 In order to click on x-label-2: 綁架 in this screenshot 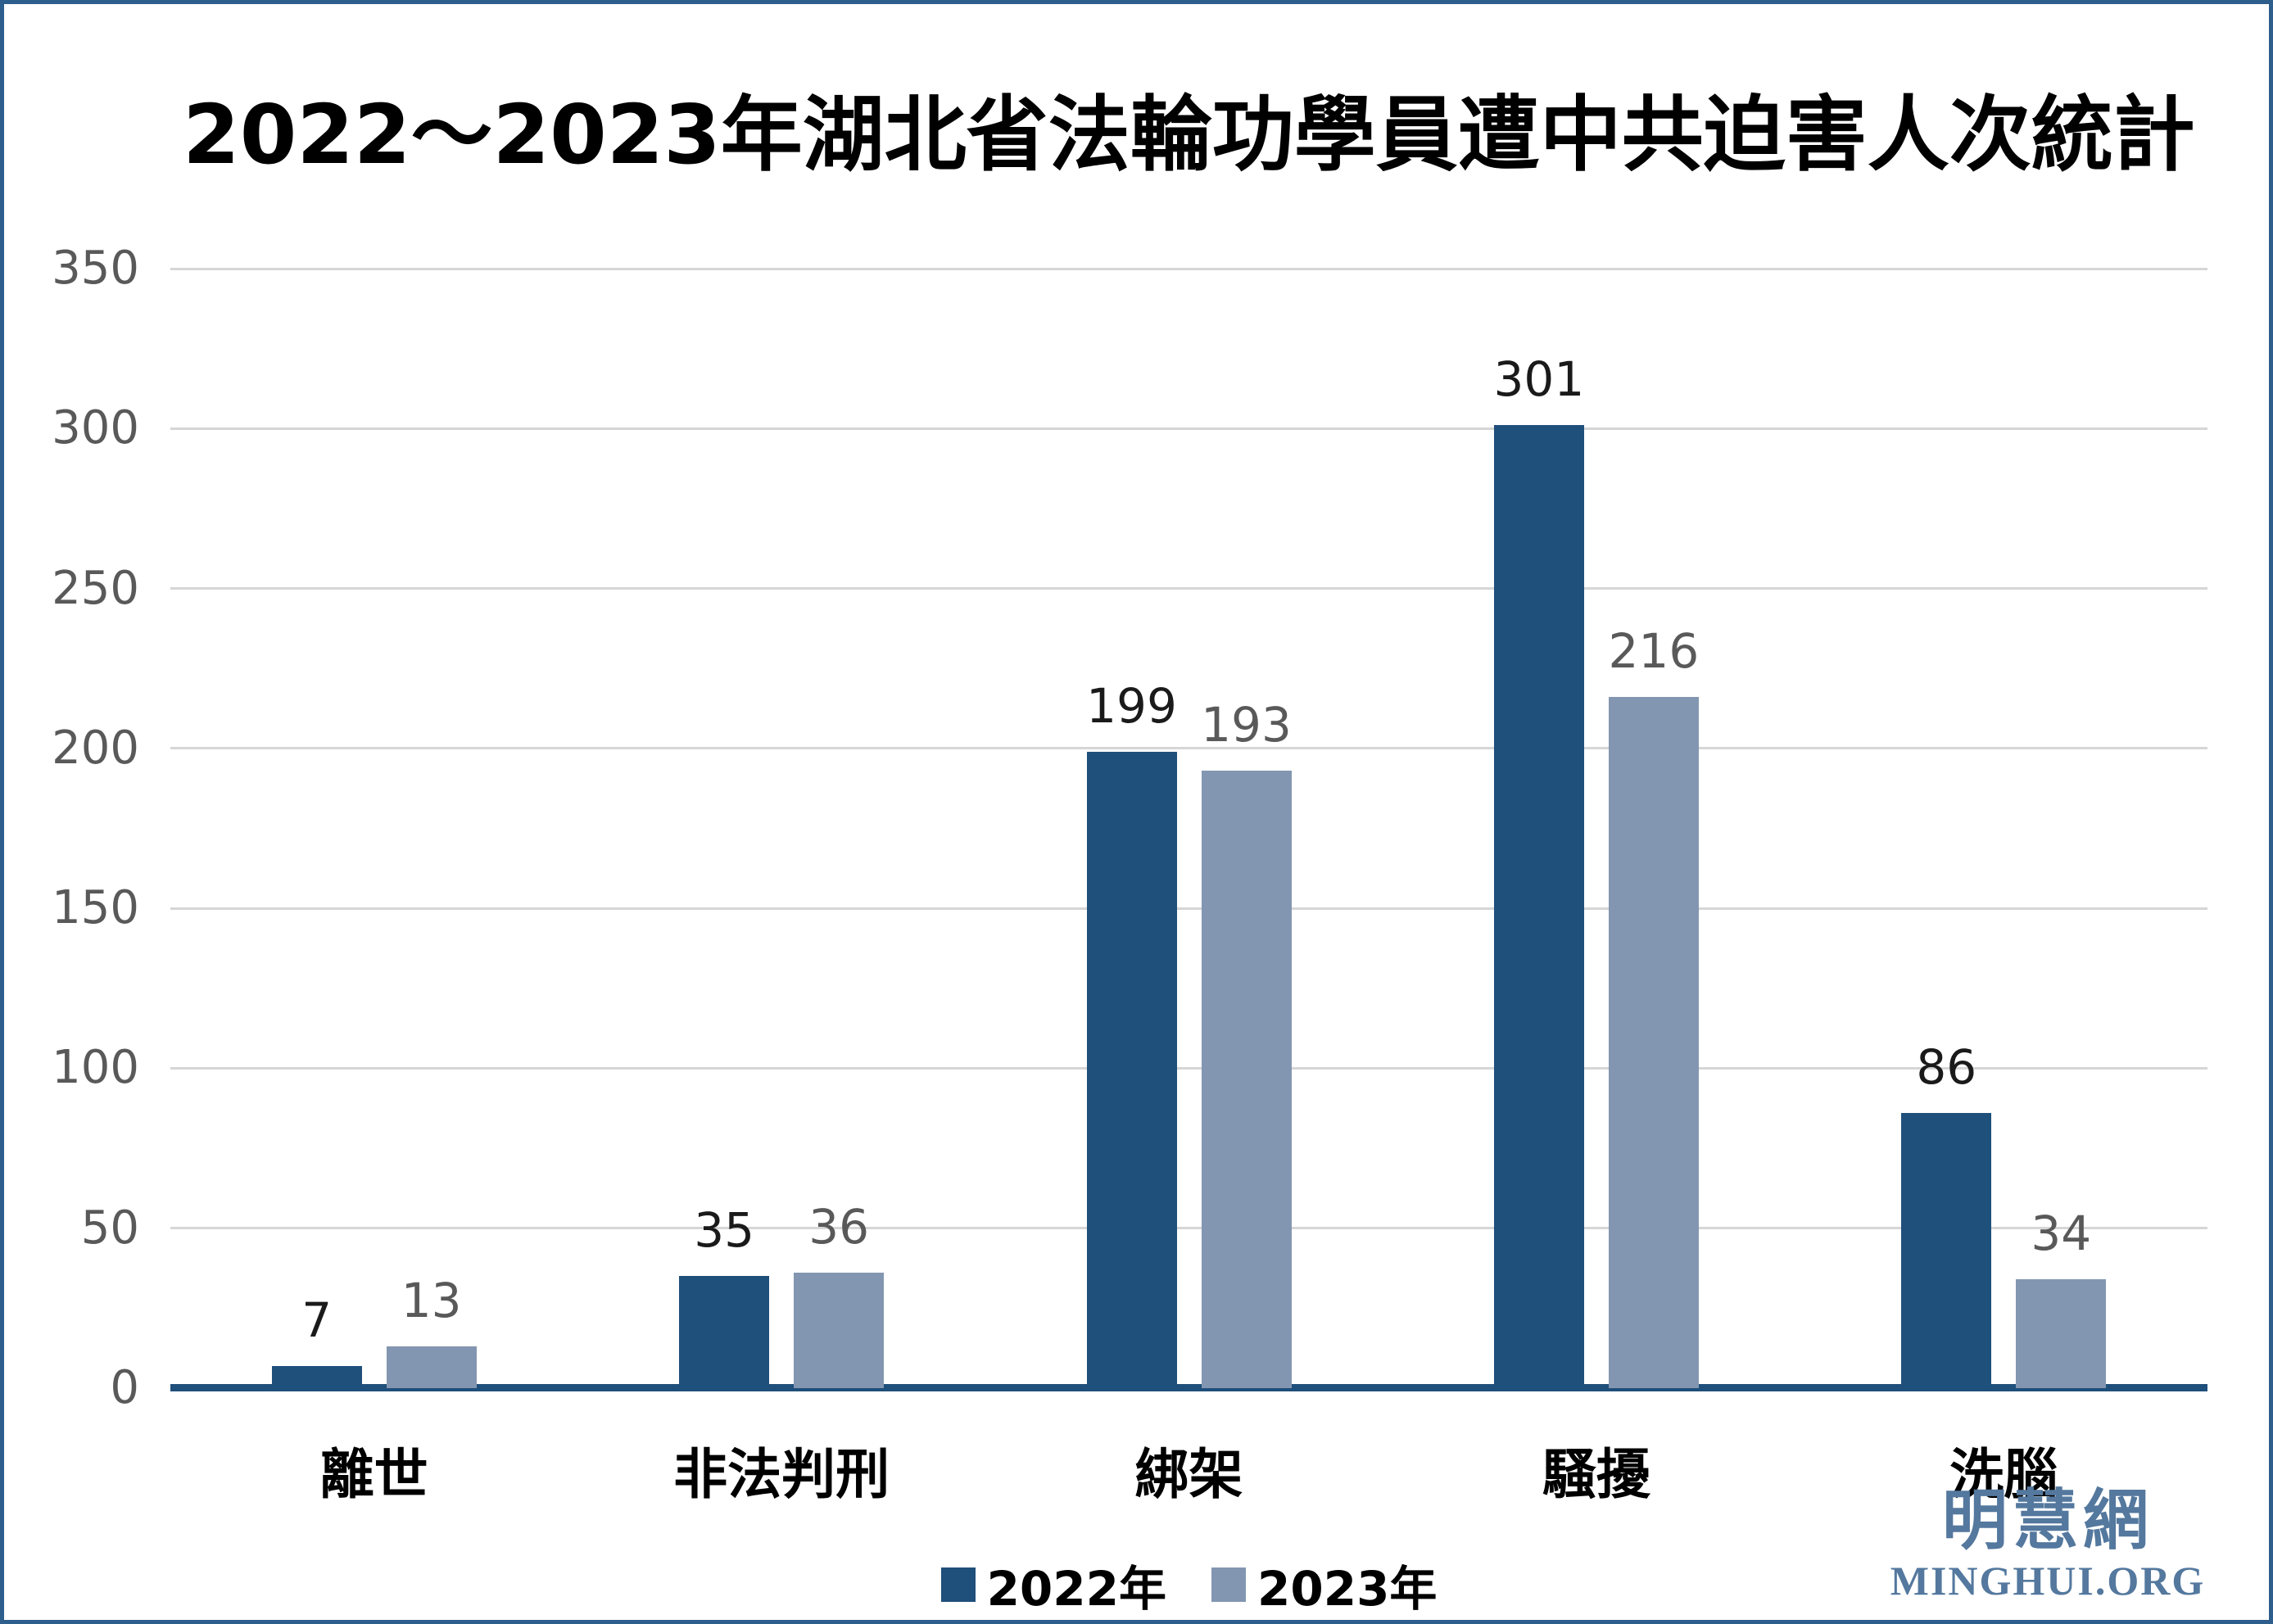, I will do `click(1188, 1475)`.